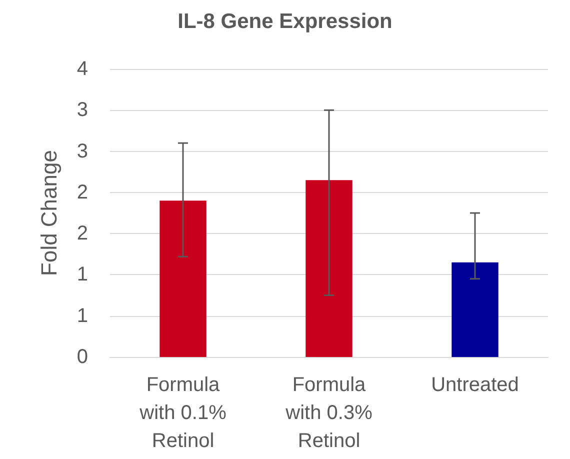  I want to click on x-tick-label: Formula with 0.1% Retinol, so click(182, 413).